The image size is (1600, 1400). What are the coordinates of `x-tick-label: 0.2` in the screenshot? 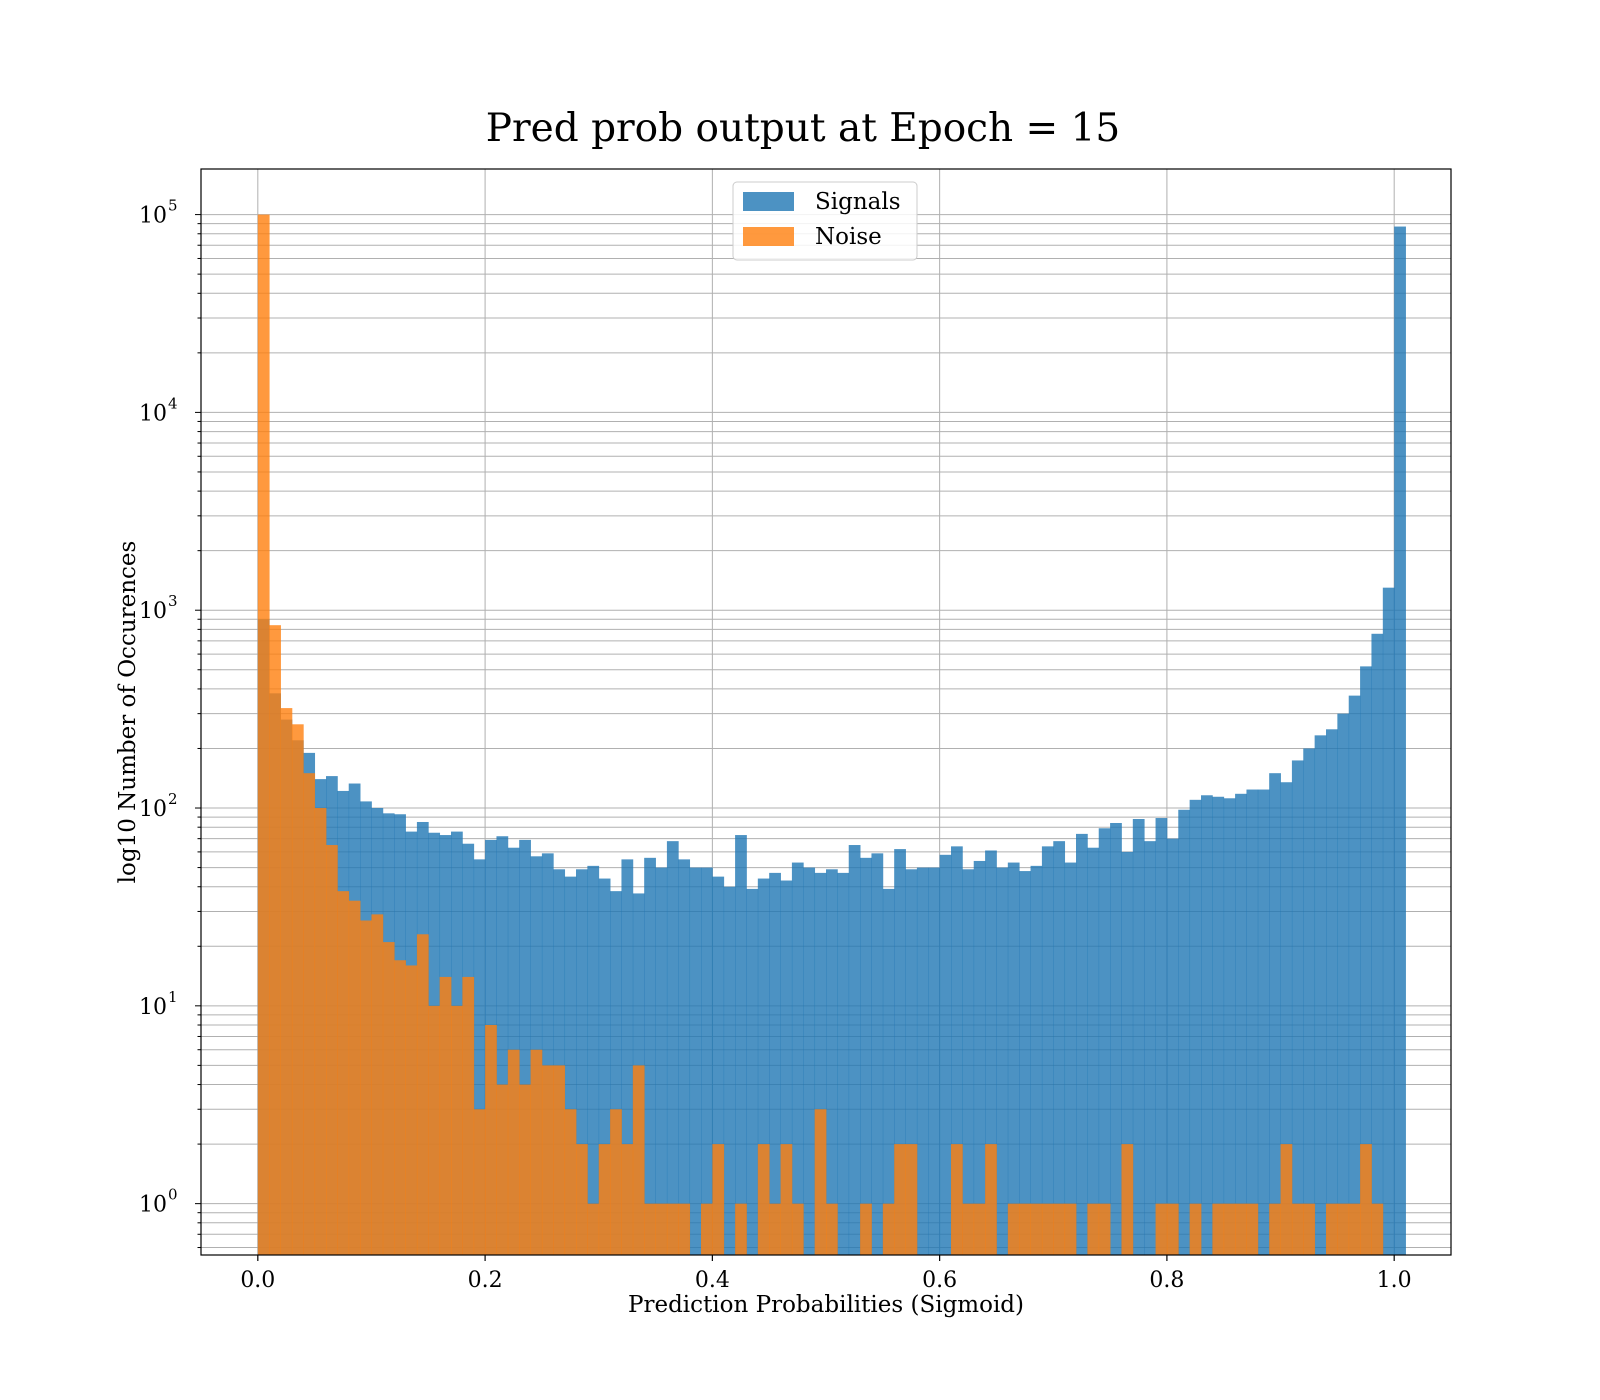 It's located at (485, 1280).